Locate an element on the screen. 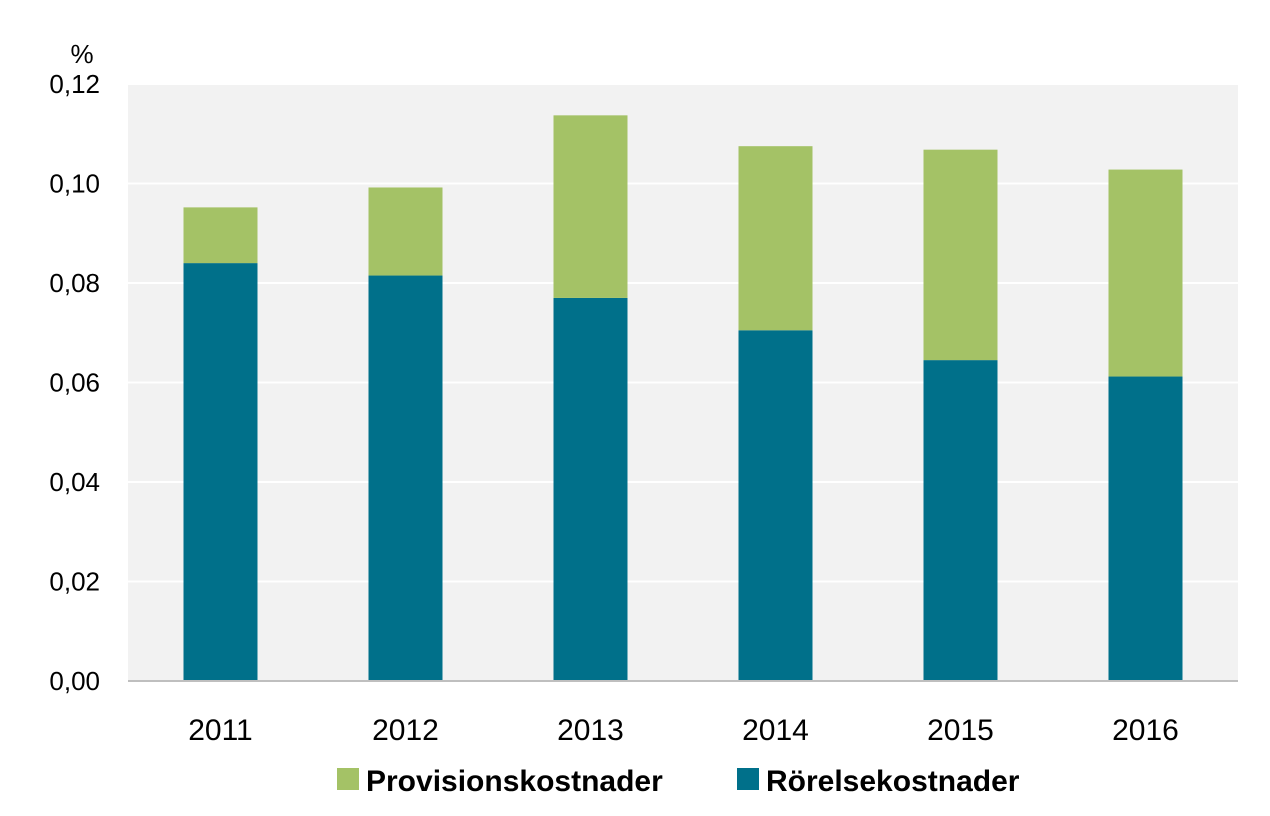  bar-provisionskostnader-2014 is located at coordinates (775, 238).